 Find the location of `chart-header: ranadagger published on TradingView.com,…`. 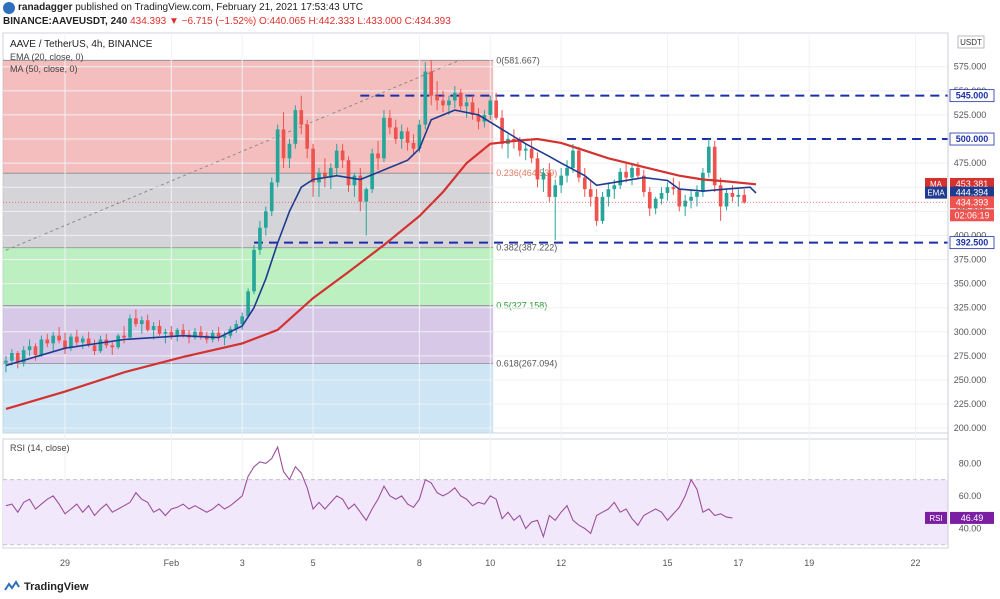

chart-header: ranadagger published on TradingView.com,… is located at coordinates (500, 15).